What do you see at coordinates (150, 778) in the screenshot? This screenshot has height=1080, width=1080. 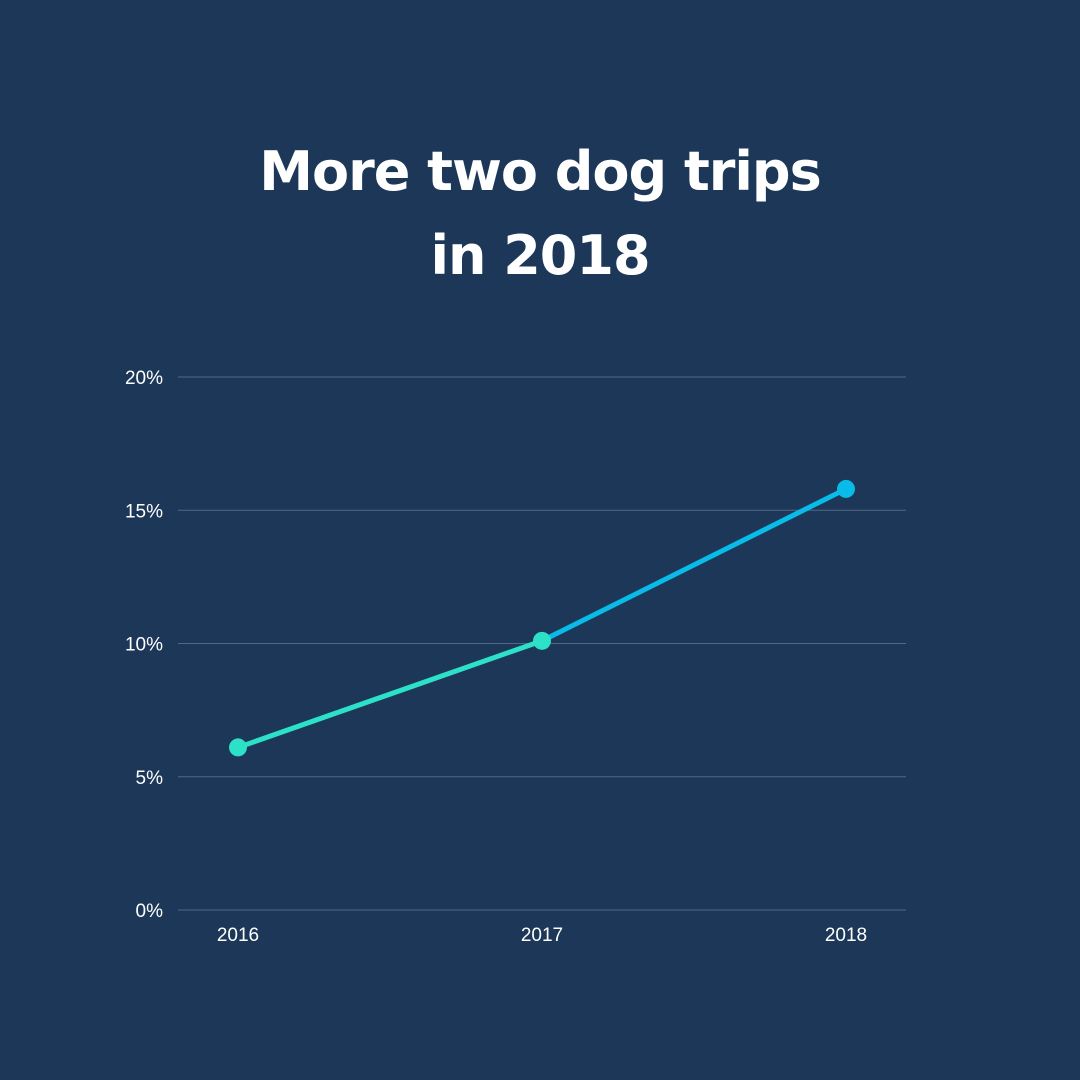 I see `y-tick-label: 5%` at bounding box center [150, 778].